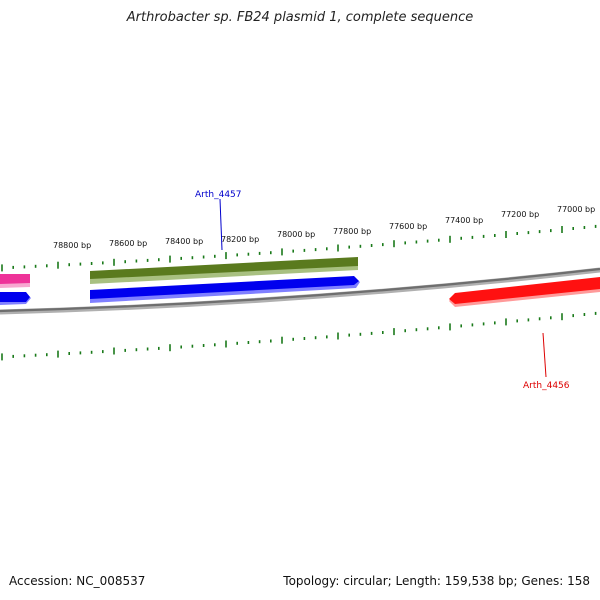 The image size is (600, 600). Describe the element at coordinates (576, 209) in the screenshot. I see `ruler-label: 77000 bp` at that location.